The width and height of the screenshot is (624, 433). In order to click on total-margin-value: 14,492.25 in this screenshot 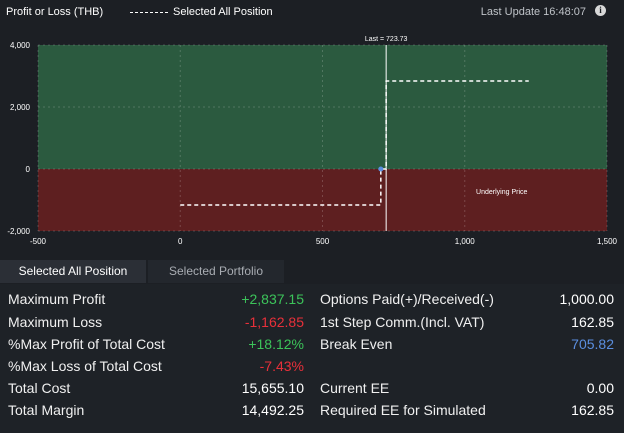, I will do `click(272, 410)`.